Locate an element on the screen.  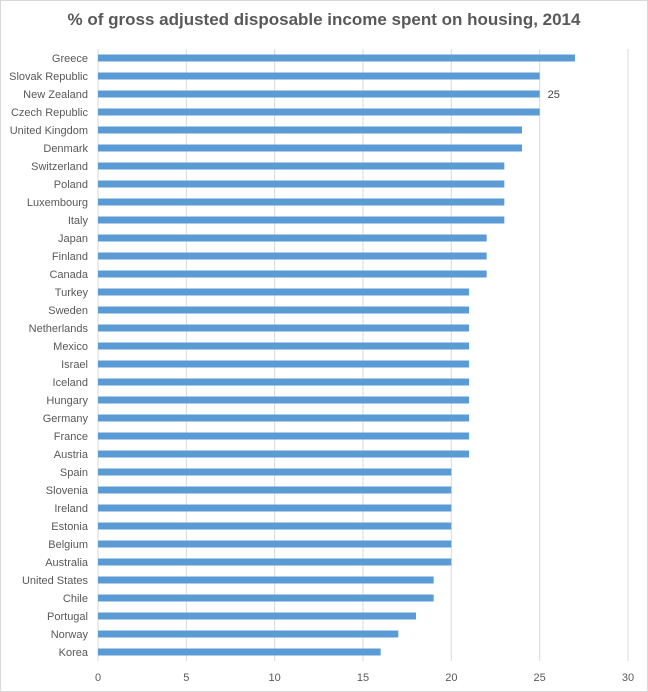
category-label: Turkey is located at coordinates (72, 293).